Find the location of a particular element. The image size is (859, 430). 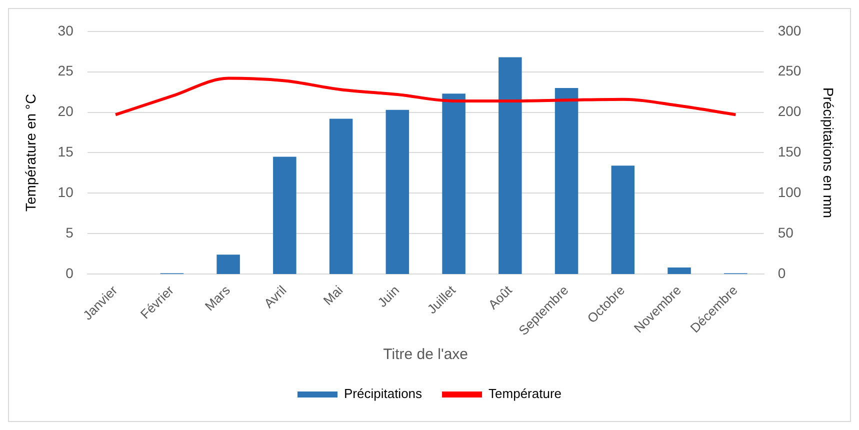

y2-tick-label: 300 is located at coordinates (790, 30).